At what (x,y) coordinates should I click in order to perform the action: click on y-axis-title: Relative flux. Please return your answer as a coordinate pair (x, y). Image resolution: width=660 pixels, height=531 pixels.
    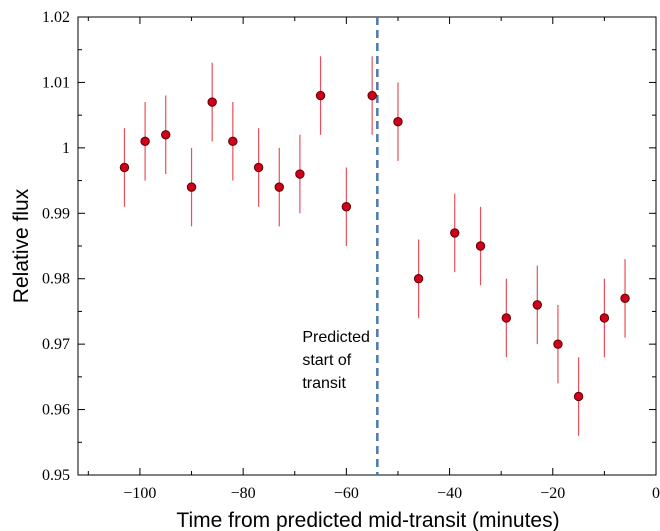
    Looking at the image, I should click on (21, 245).